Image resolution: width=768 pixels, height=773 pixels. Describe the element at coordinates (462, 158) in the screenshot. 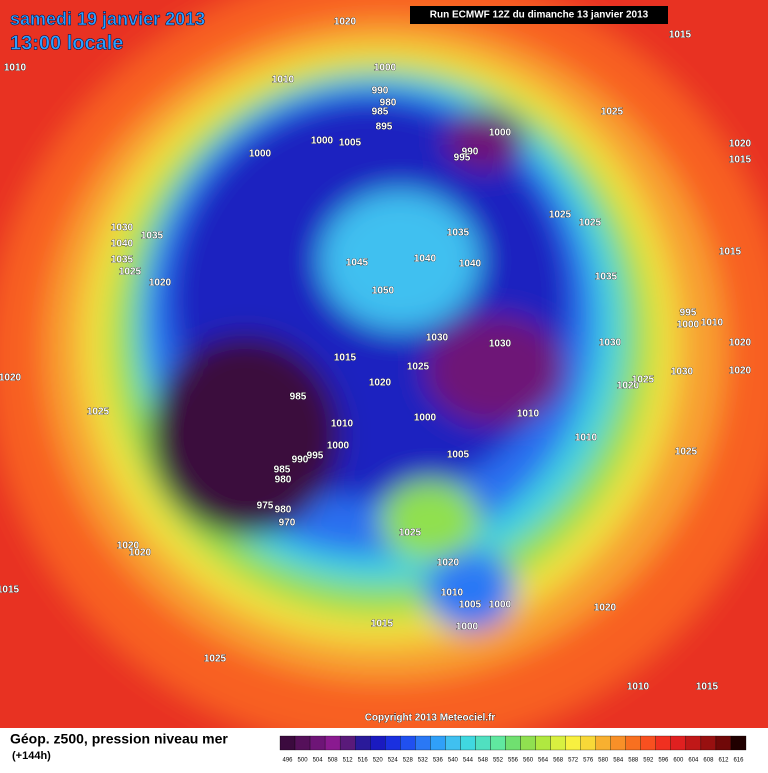

I see `isobar-label: 995` at that location.